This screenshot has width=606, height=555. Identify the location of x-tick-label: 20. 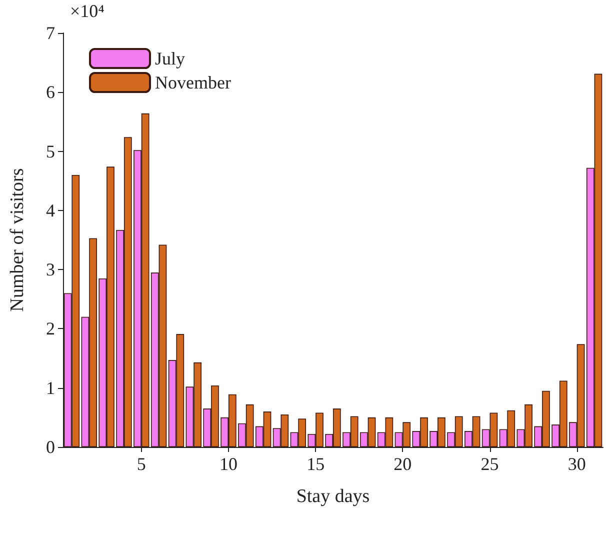
(403, 464).